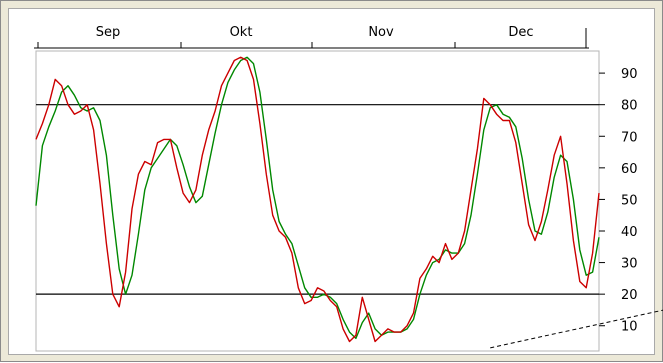 This screenshot has height=363, width=663. I want to click on x-tick-label: Okt, so click(241, 32).